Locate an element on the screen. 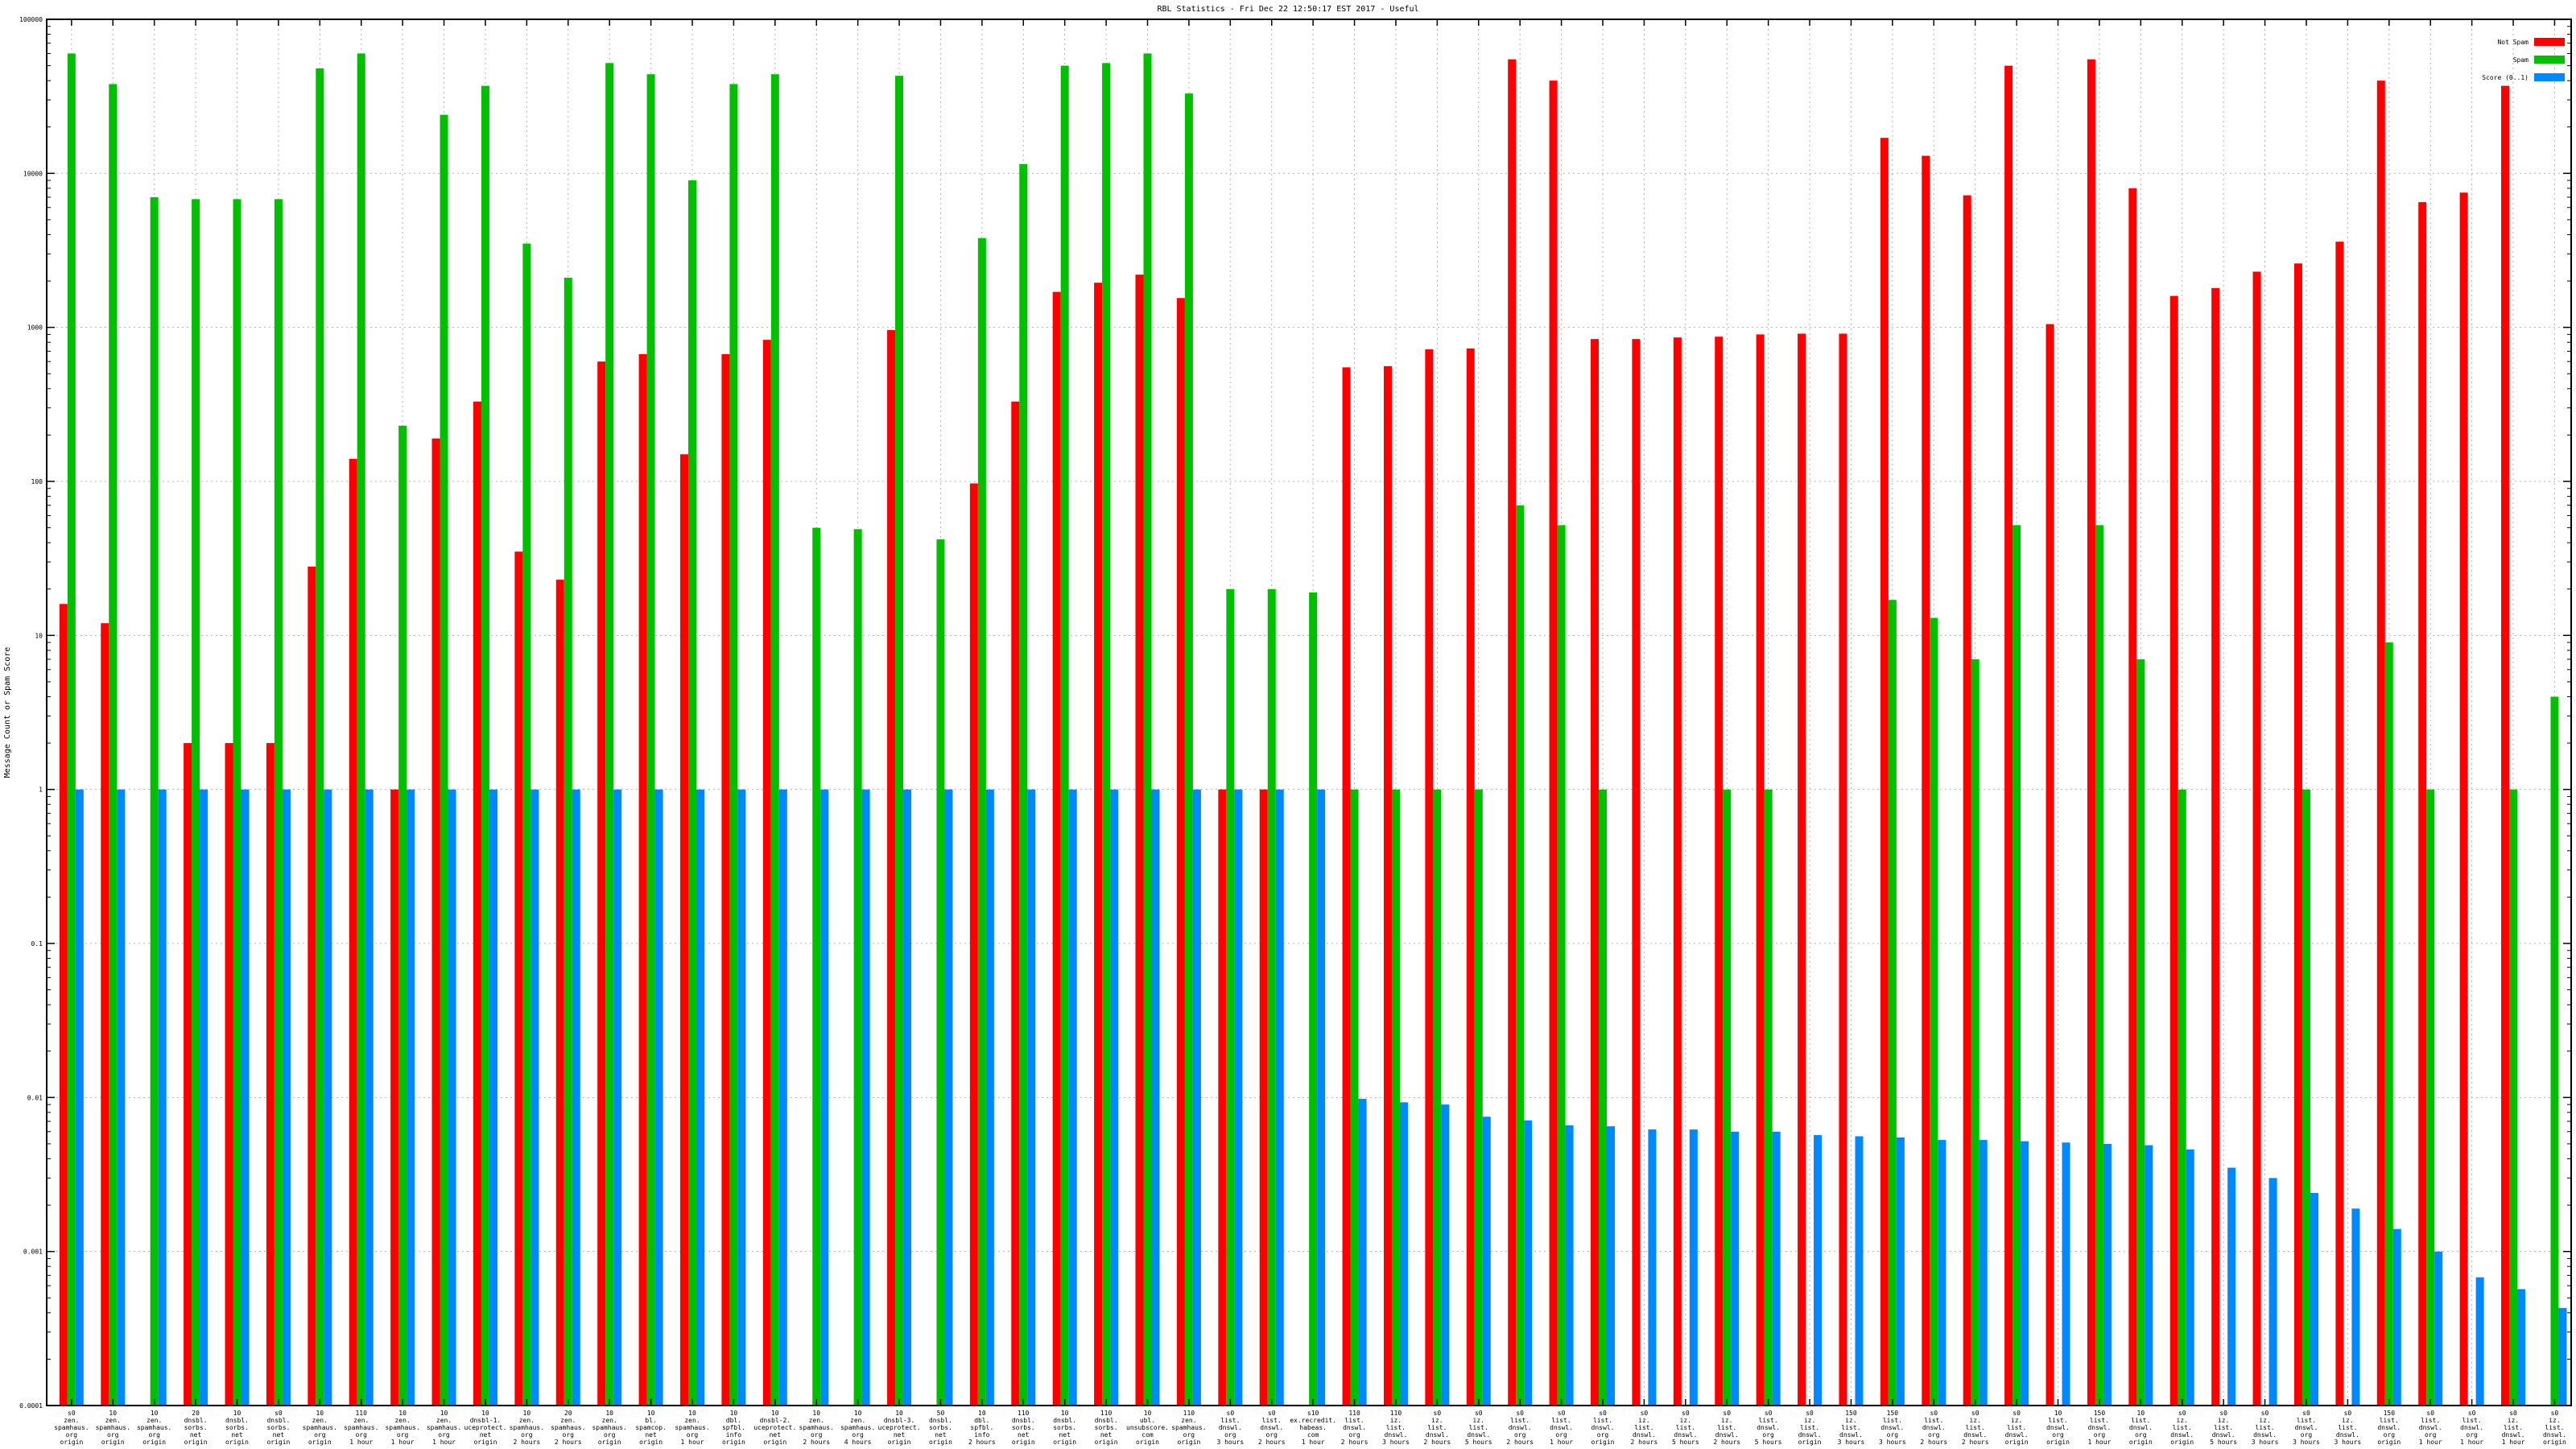 Image resolution: width=2576 pixels, height=1449 pixels. x-tick-label-line: spamcop. is located at coordinates (651, 1427).